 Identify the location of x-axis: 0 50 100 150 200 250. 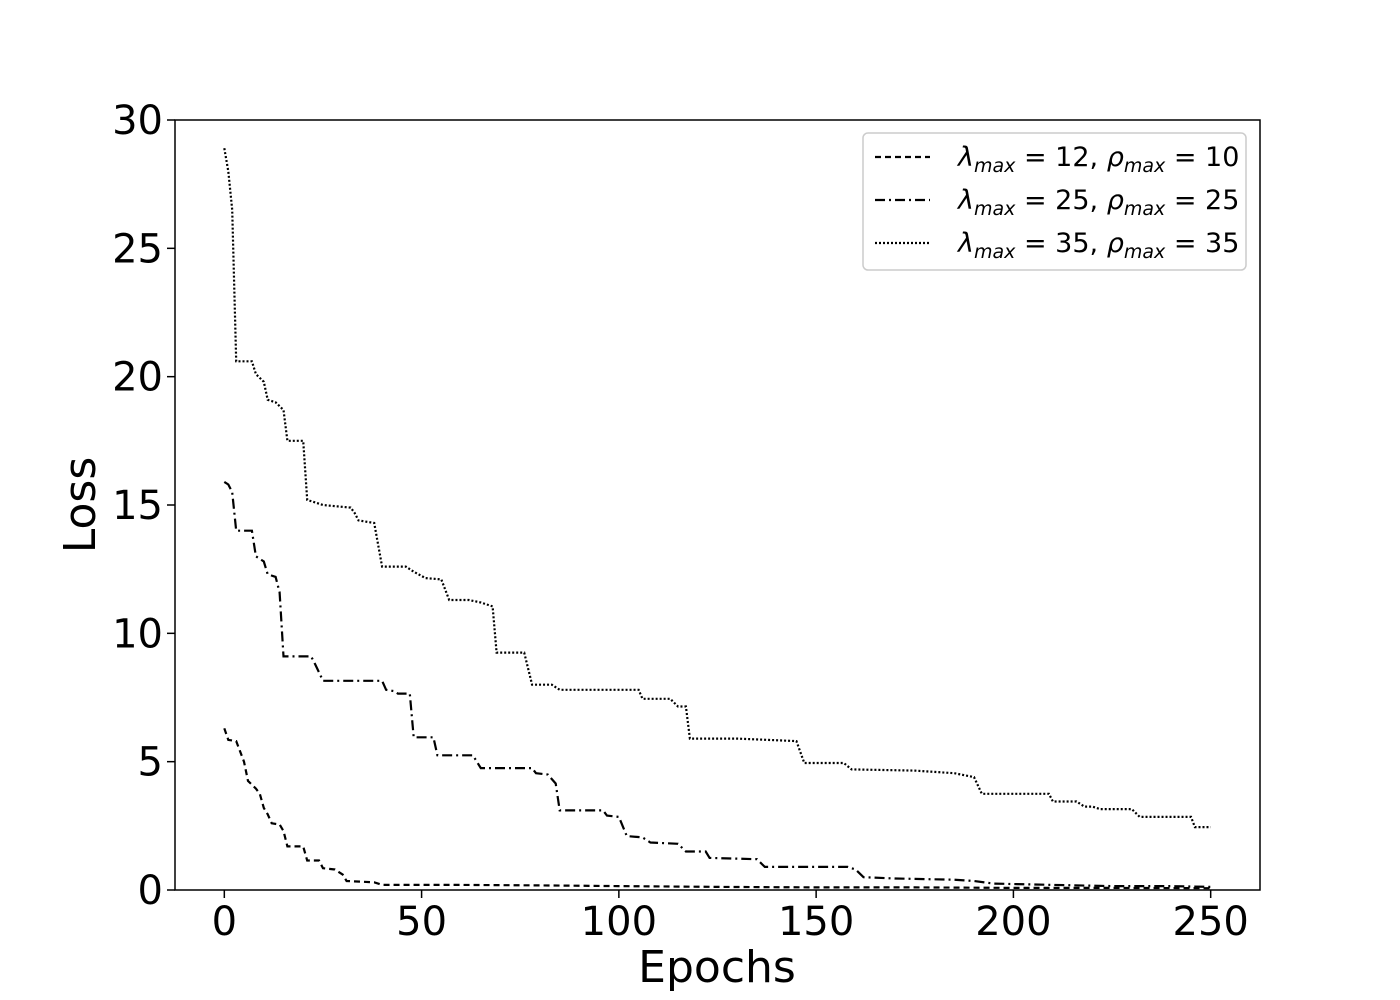
(730, 917).